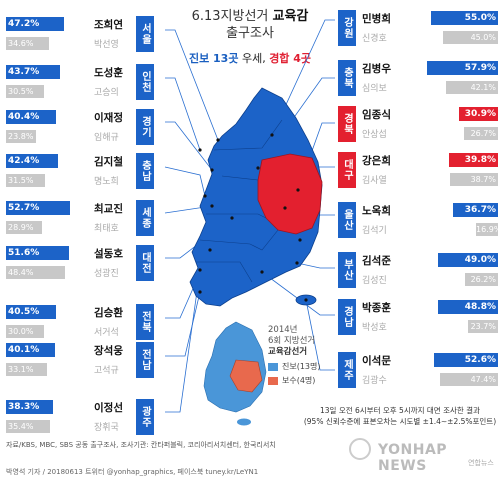  What do you see at coordinates (475, 210) in the screenshot?
I see `leader-bar: 36.7%` at bounding box center [475, 210].